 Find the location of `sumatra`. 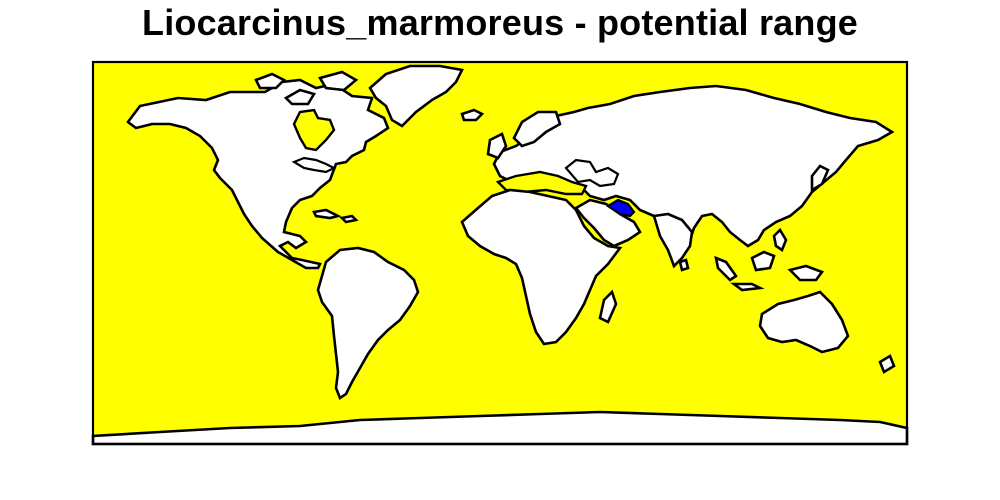

sumatra is located at coordinates (726, 268).